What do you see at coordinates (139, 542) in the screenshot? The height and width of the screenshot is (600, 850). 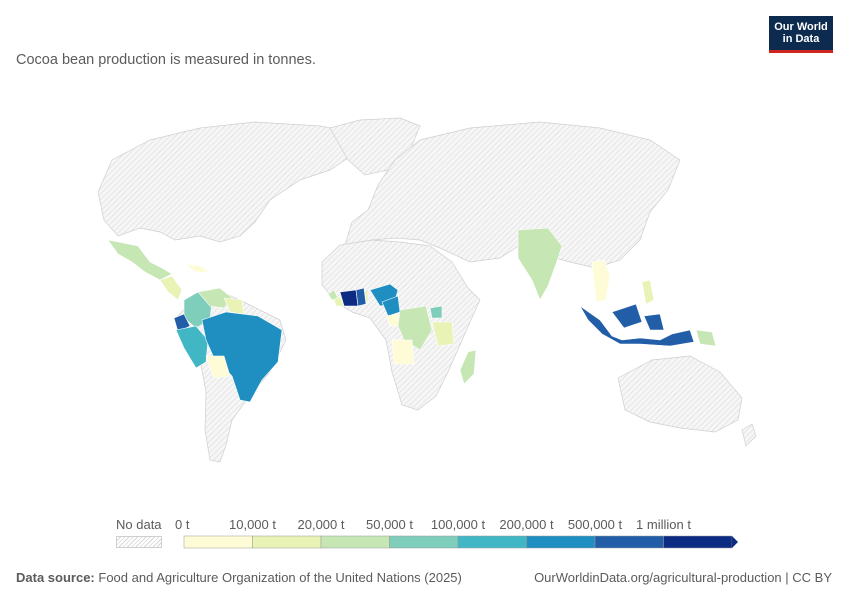 I see `legend-no-data-swatch` at bounding box center [139, 542].